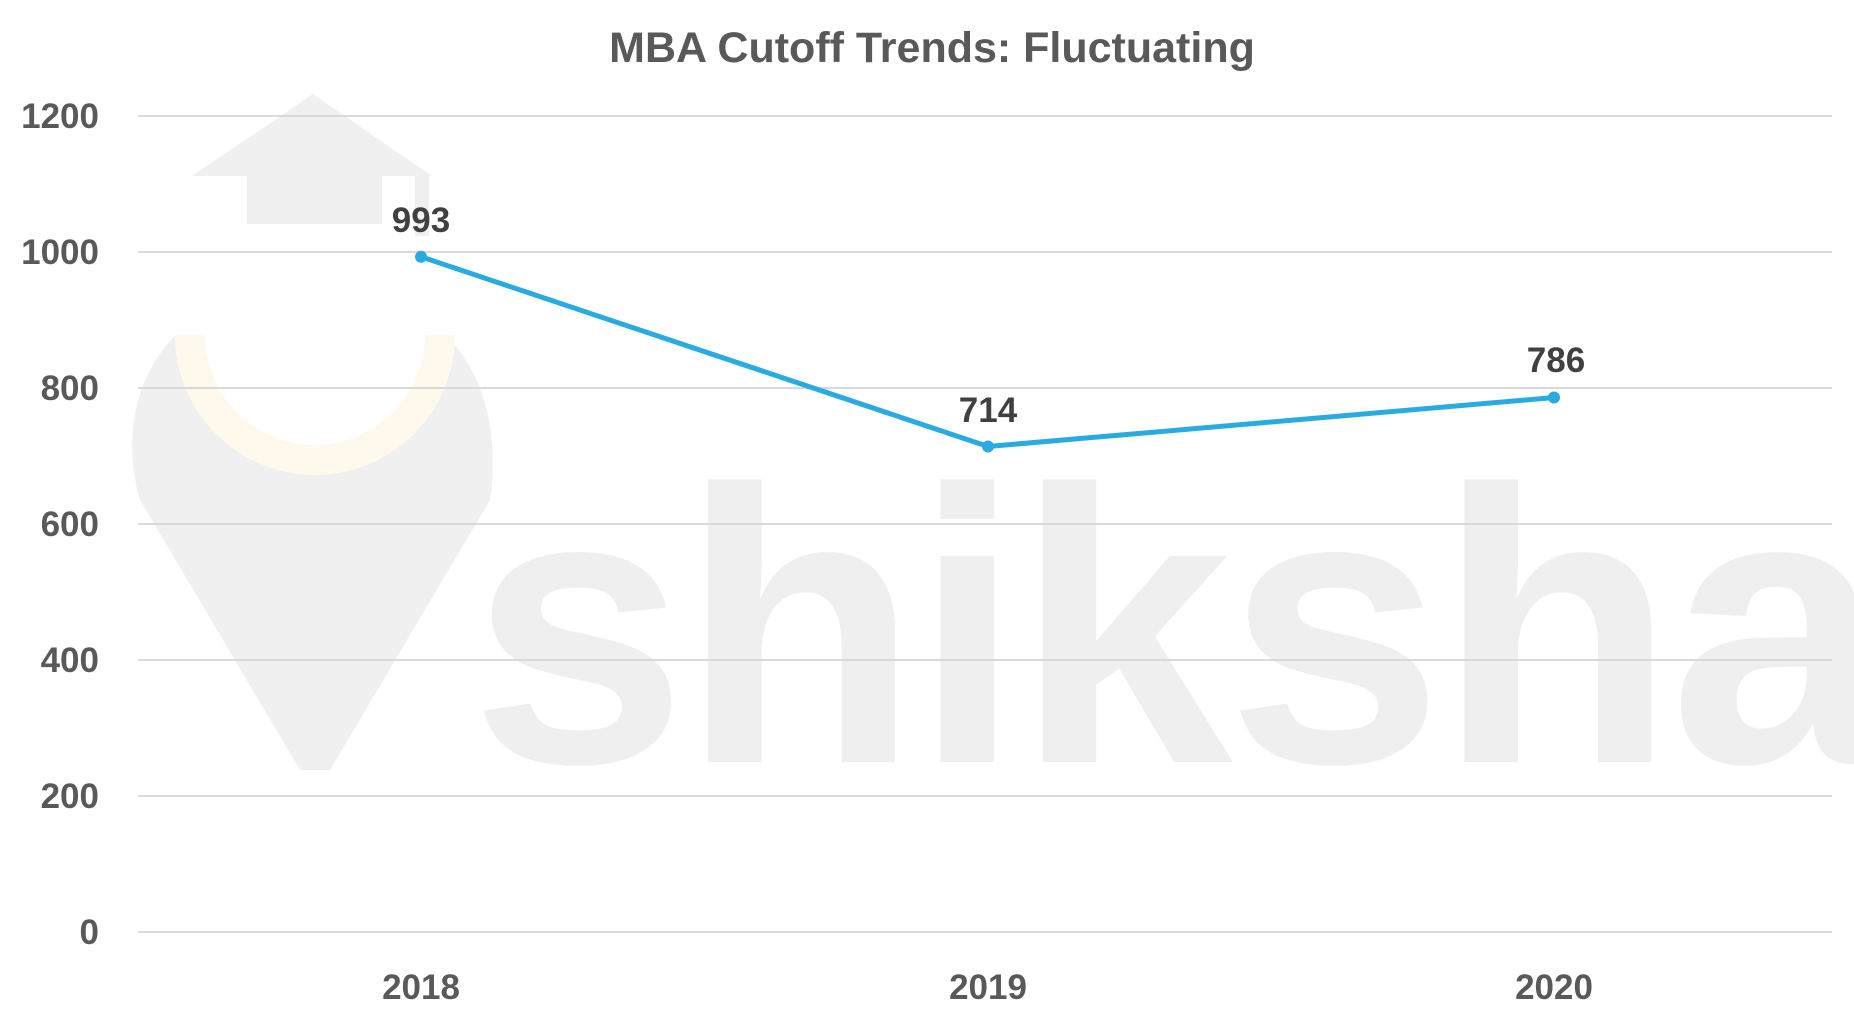 The height and width of the screenshot is (1023, 1854). What do you see at coordinates (1556, 360) in the screenshot?
I see `data-label: 786` at bounding box center [1556, 360].